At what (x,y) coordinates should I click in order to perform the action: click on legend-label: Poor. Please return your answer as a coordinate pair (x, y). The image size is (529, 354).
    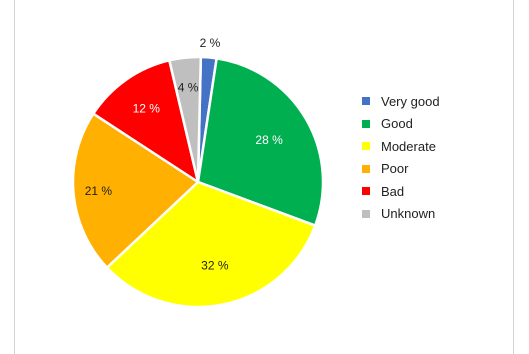
    Looking at the image, I should click on (395, 169).